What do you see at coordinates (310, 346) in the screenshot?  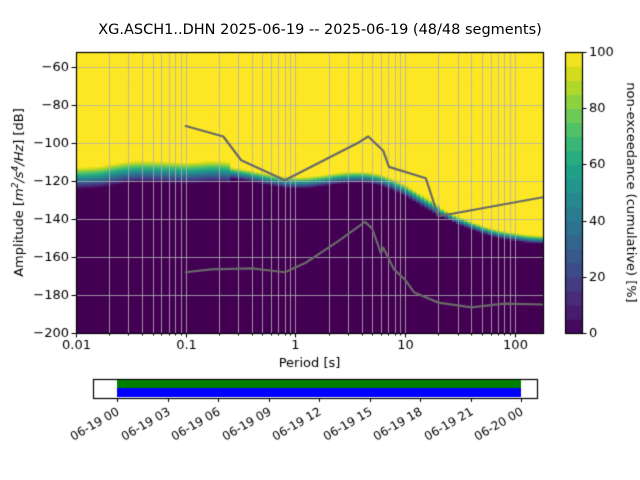 I see `x-axis-label` at bounding box center [310, 346].